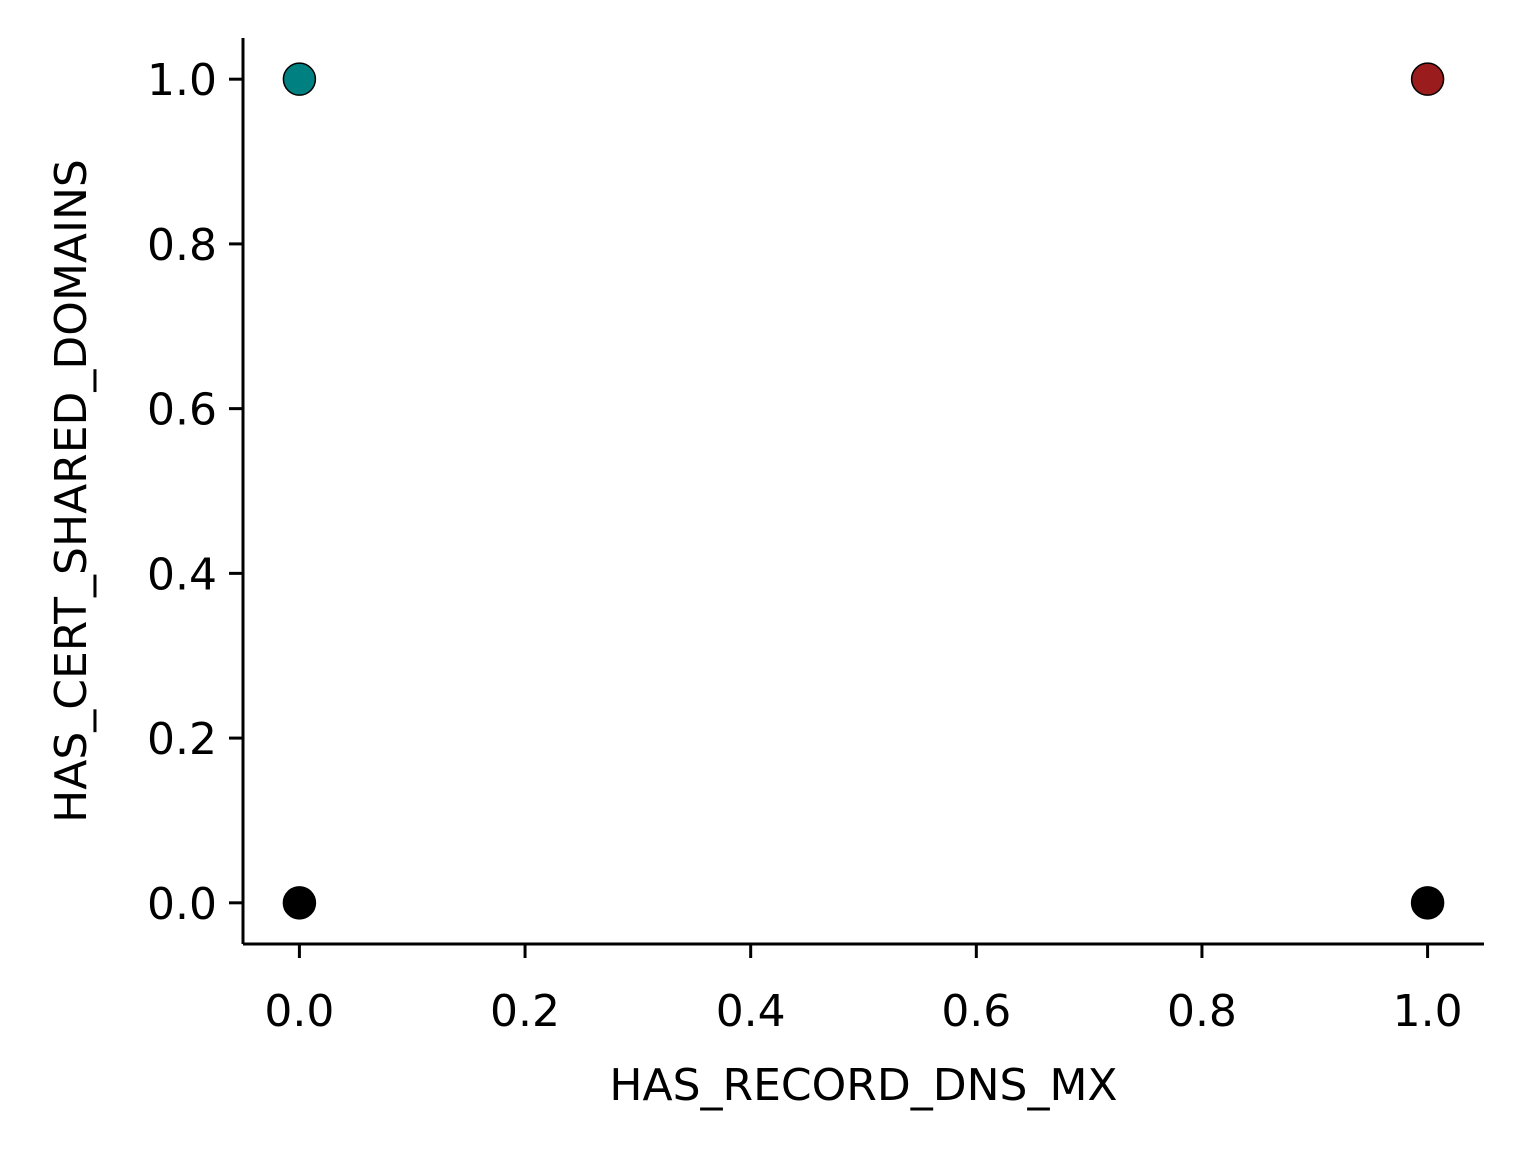 This screenshot has width=1523, height=1159. Describe the element at coordinates (1202, 1011) in the screenshot. I see `x-tick-label: 0.8` at that location.